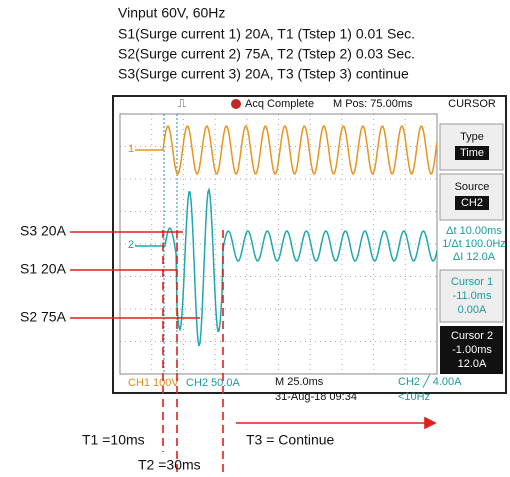 Image resolution: width=510 pixels, height=477 pixels. Describe the element at coordinates (171, 13) in the screenshot. I see `header-line: Vinput 60V, 60Hz` at that location.